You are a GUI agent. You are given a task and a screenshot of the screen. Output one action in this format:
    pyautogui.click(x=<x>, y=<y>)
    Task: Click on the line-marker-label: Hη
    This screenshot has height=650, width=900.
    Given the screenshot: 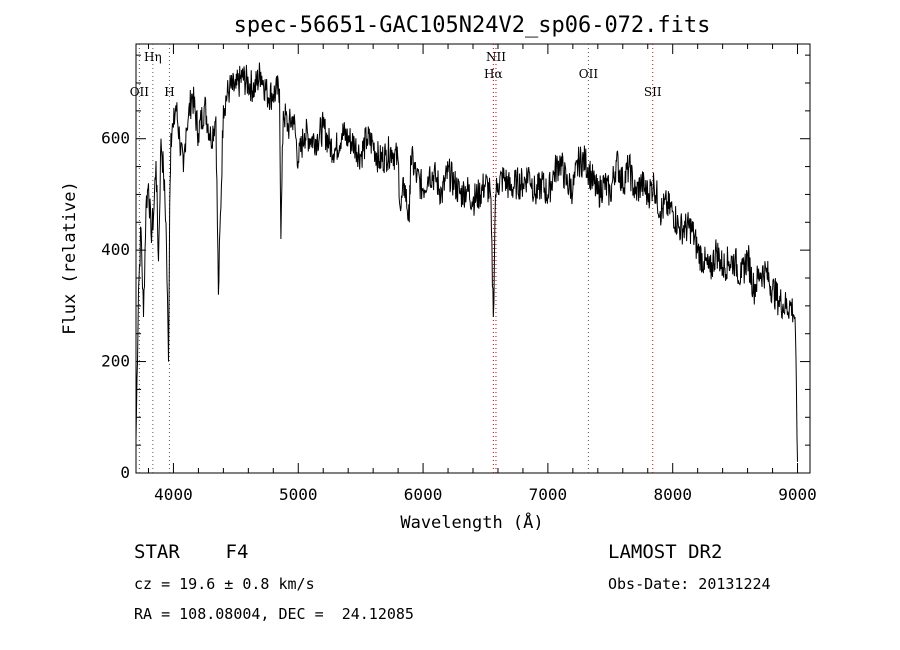 What is the action you would take?
    pyautogui.click(x=153, y=57)
    